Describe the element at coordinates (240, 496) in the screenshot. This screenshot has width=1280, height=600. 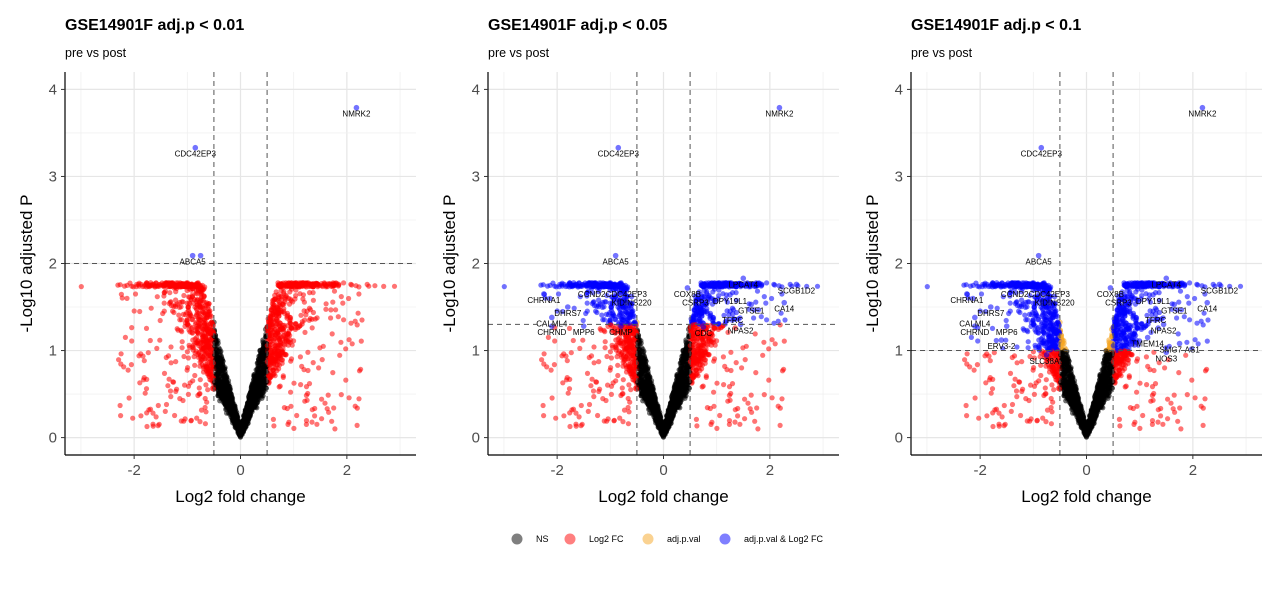
I see `x-axis-label: Log2 fold change` at that location.